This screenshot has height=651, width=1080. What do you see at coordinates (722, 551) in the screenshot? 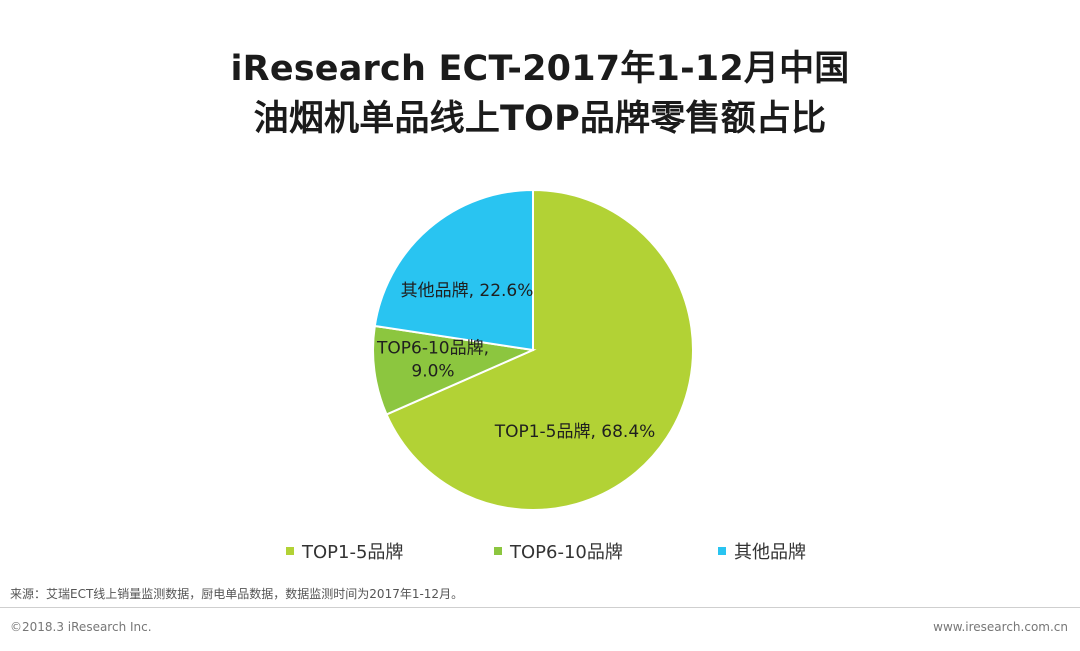
I see `legend-swatch-others` at bounding box center [722, 551].